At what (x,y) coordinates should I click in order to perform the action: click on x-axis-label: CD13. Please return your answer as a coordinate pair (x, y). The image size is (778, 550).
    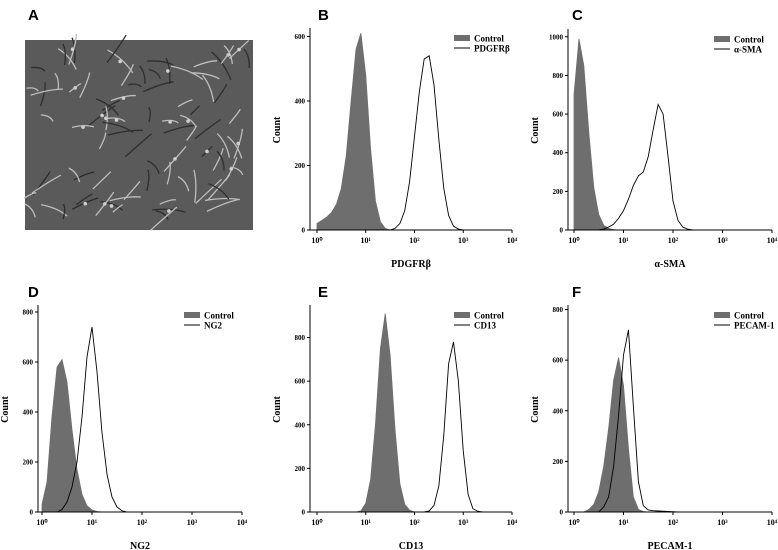
    Looking at the image, I should click on (411, 545).